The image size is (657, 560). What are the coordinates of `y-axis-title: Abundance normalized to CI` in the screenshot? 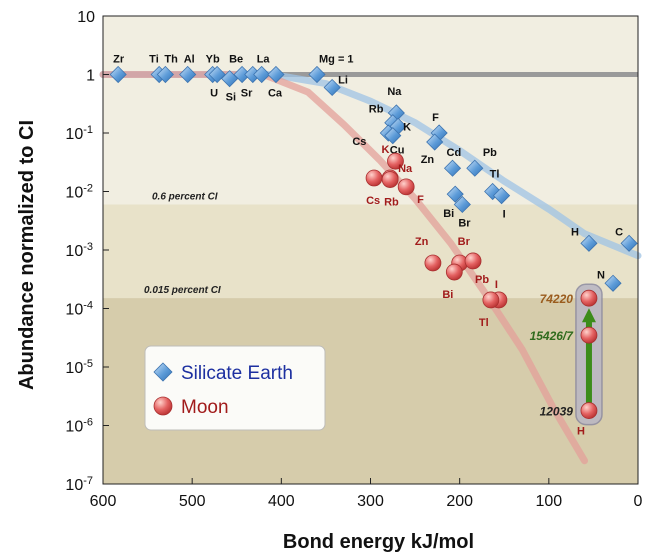 It's located at (27, 255).